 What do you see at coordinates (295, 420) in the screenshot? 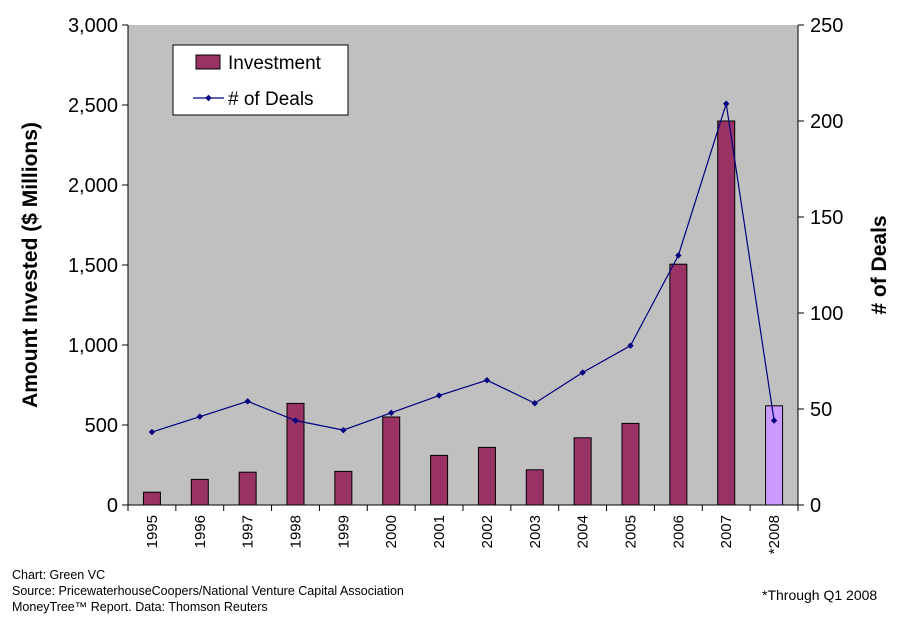
I see `deal-point-1998` at bounding box center [295, 420].